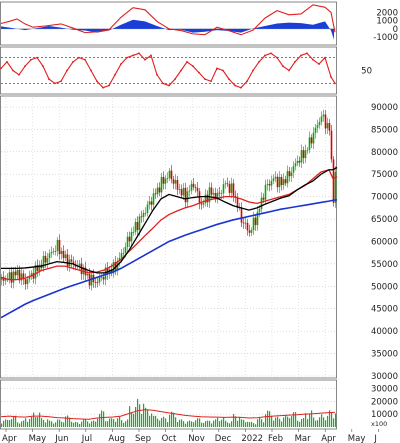  What do you see at coordinates (384, 389) in the screenshot?
I see `volume-tick-label: 30000` at bounding box center [384, 389].